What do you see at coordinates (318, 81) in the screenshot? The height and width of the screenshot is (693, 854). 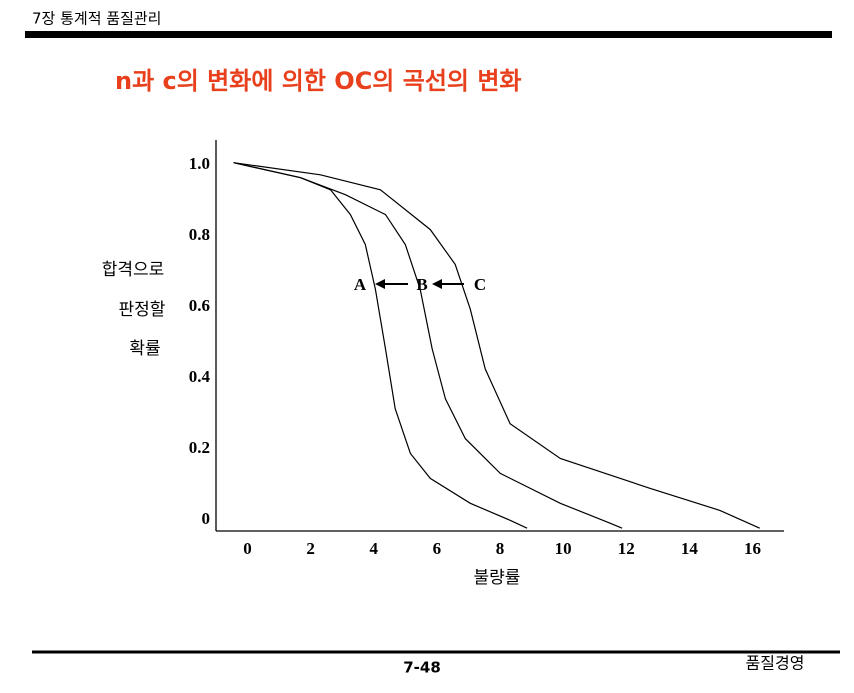 I see `chart-title: n과 c의 변화에 의한 OC의 곡선의 변화` at bounding box center [318, 81].